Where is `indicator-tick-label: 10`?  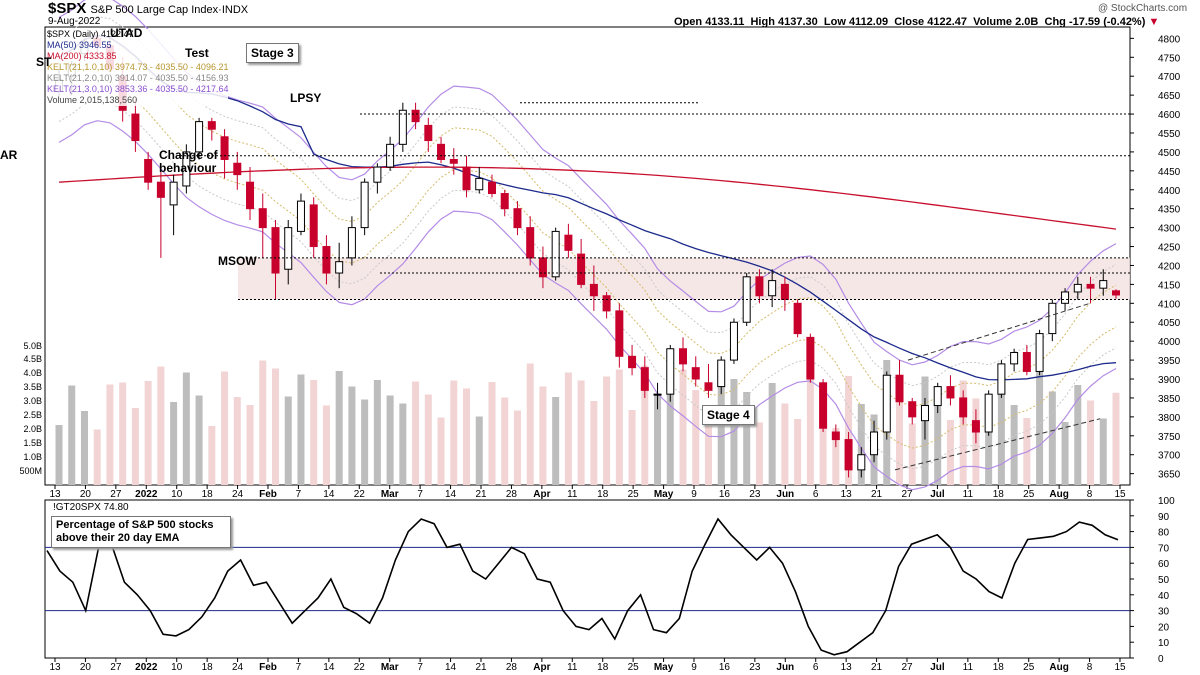
indicator-tick-label: 10 is located at coordinates (1164, 643).